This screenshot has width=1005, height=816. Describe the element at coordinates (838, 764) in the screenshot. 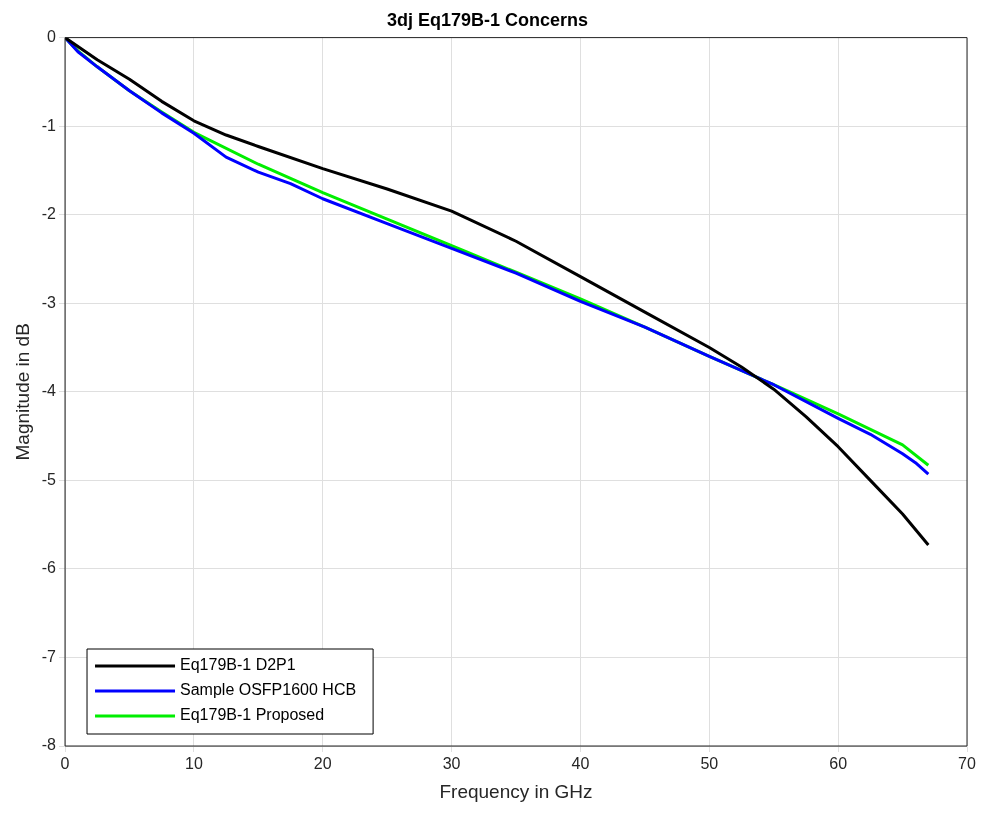

I see `x-tick-label: 60` at that location.